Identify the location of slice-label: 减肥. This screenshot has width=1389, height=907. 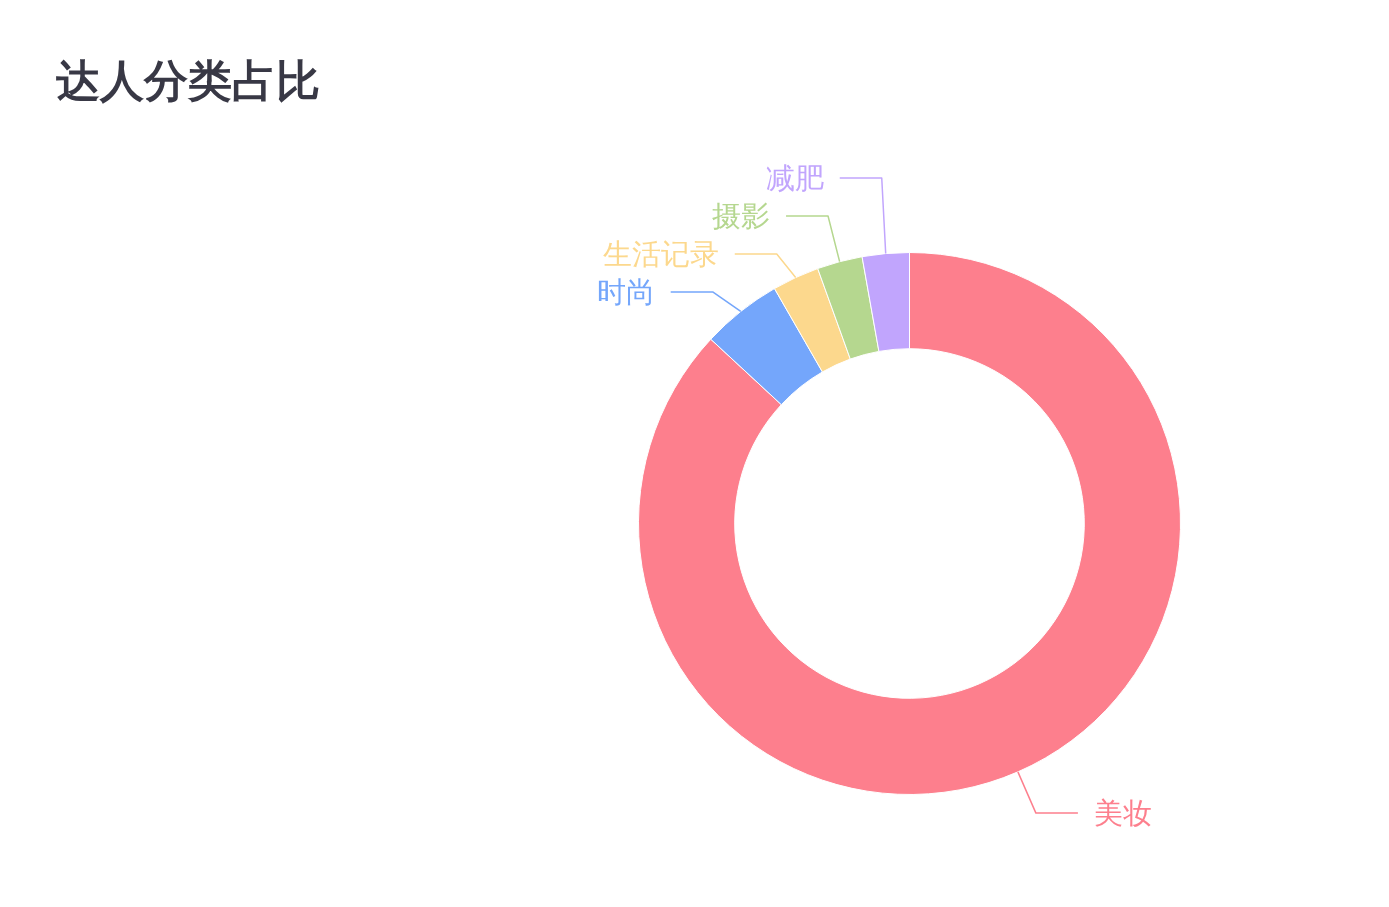
(794, 177).